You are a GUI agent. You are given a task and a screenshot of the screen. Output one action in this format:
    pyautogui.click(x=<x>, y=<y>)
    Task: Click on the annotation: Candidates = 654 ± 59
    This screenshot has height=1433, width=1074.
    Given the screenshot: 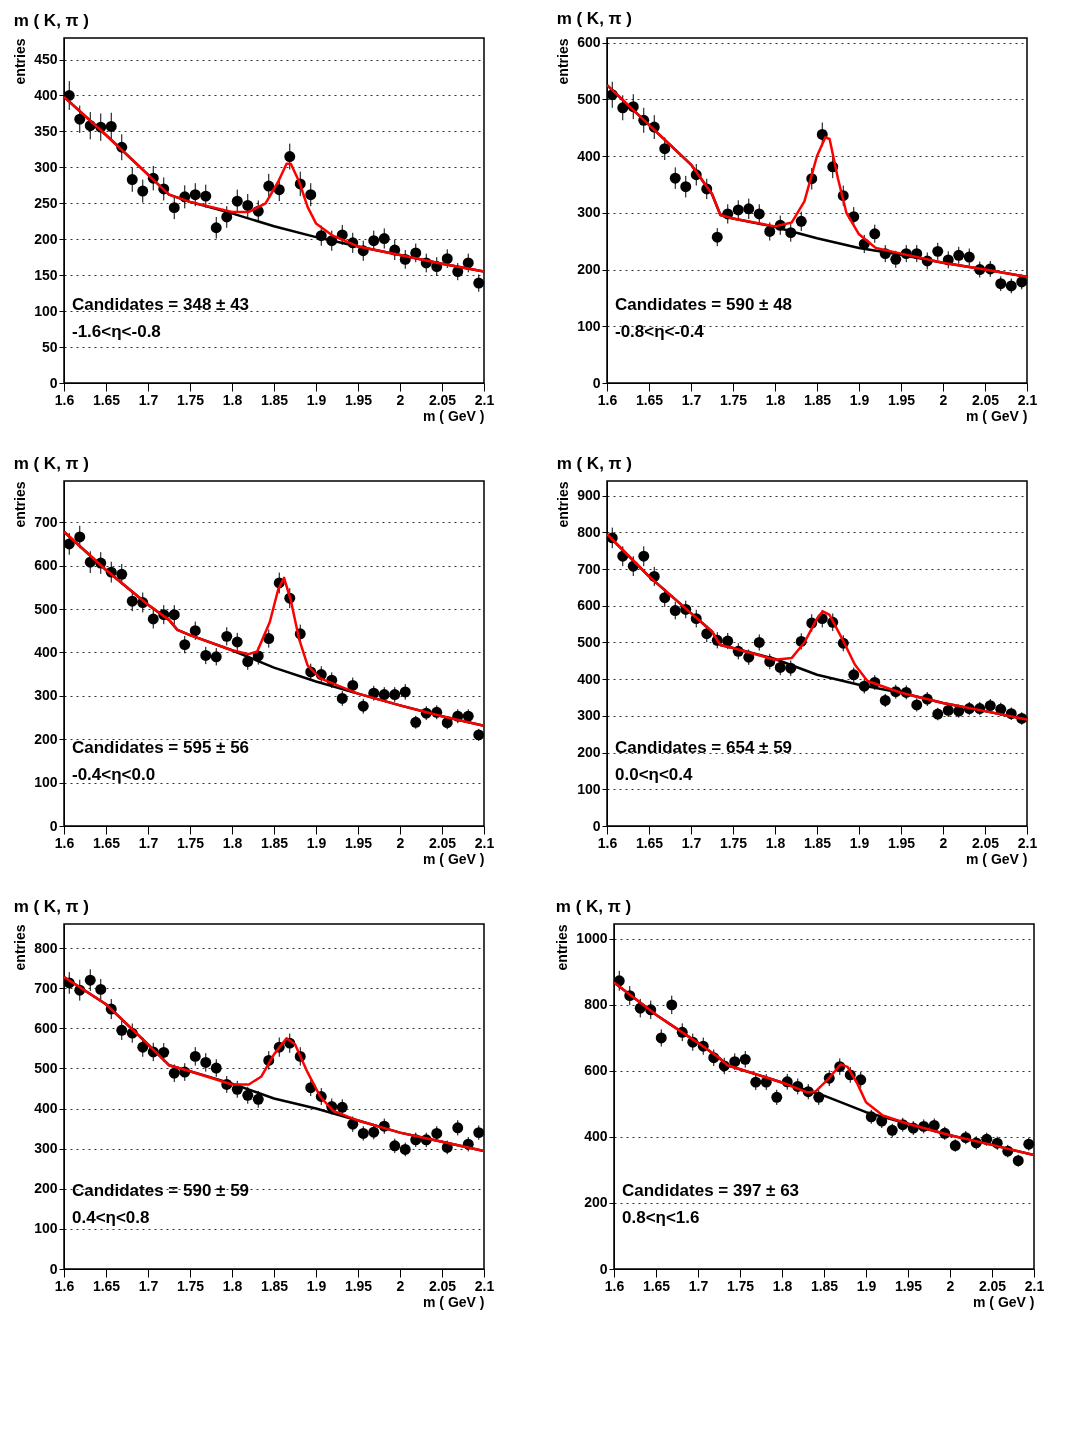 What is the action you would take?
    pyautogui.click(x=704, y=747)
    